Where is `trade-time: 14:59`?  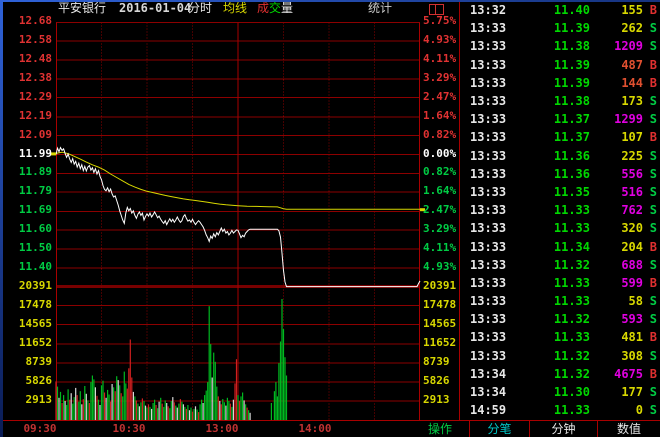 trade-time: 14:59 is located at coordinates (488, 410).